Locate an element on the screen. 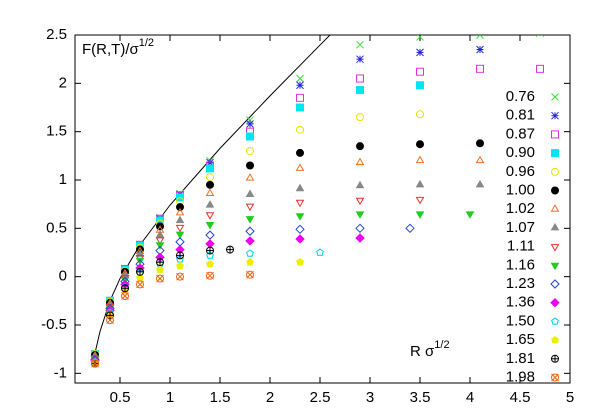 This screenshot has height=420, width=599. x-axis-label: R σ1/2 is located at coordinates (430, 349).